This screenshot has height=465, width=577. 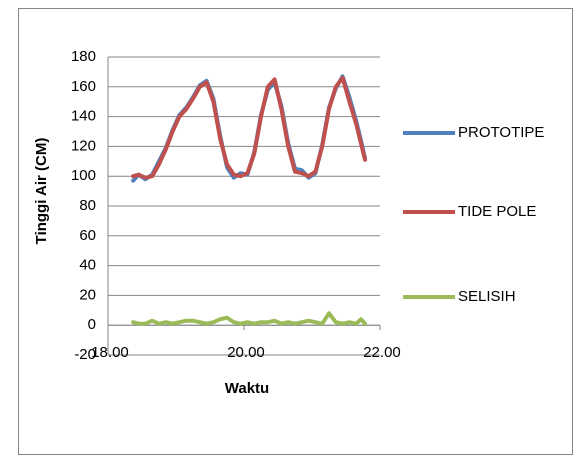 I want to click on y-tick-label: 20, so click(x=87, y=294).